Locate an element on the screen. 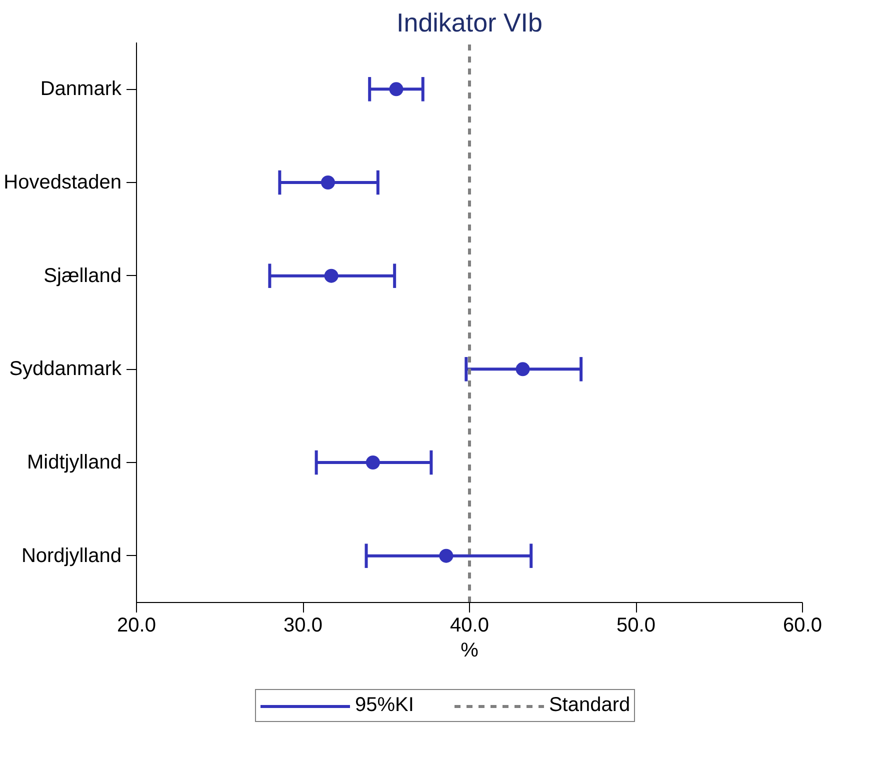 This screenshot has width=881, height=763. x-tick-label: 60.0 is located at coordinates (802, 625).